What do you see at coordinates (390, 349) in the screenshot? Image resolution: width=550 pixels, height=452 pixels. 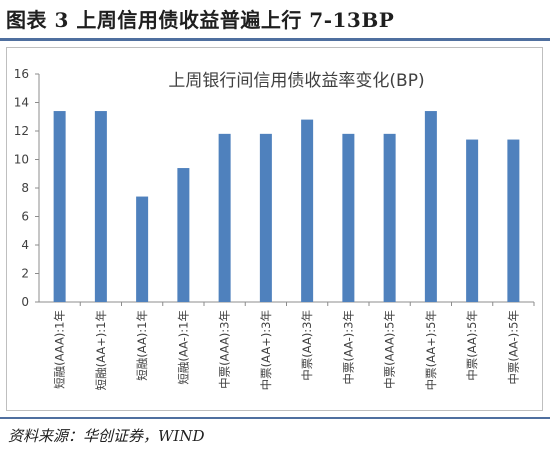 I see `x-tick-label: 中票(AAA):5年` at bounding box center [390, 349].